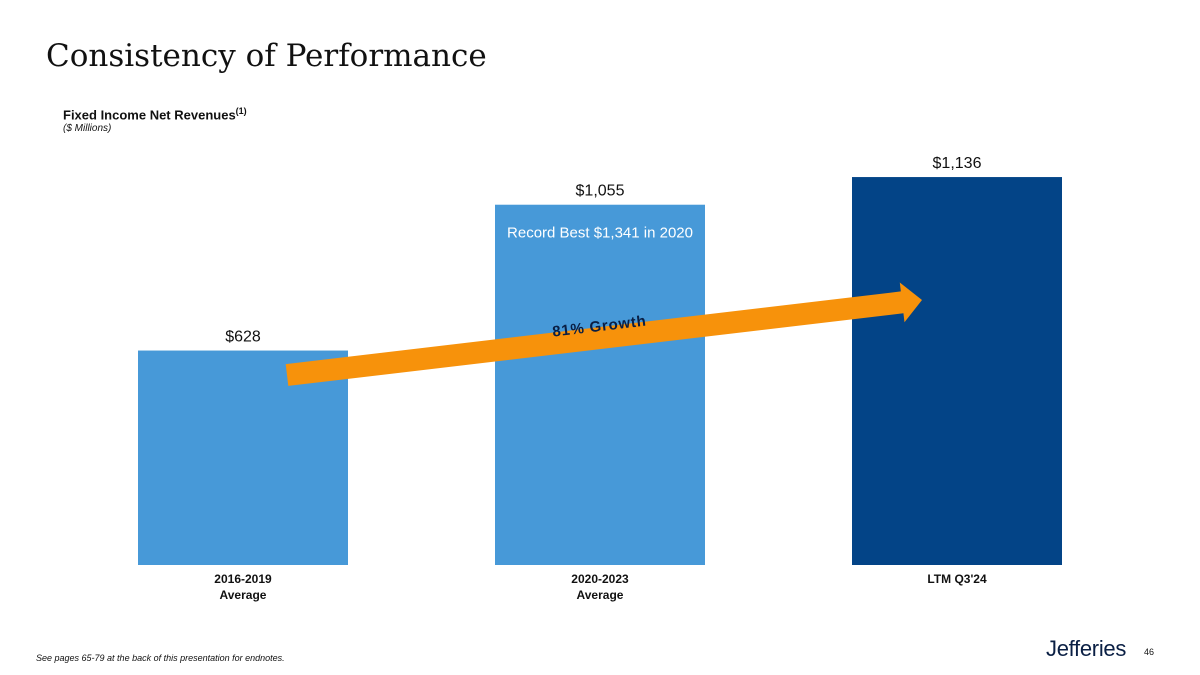 The image size is (1200, 675). I want to click on page-title: Consistency of Performance, so click(266, 56).